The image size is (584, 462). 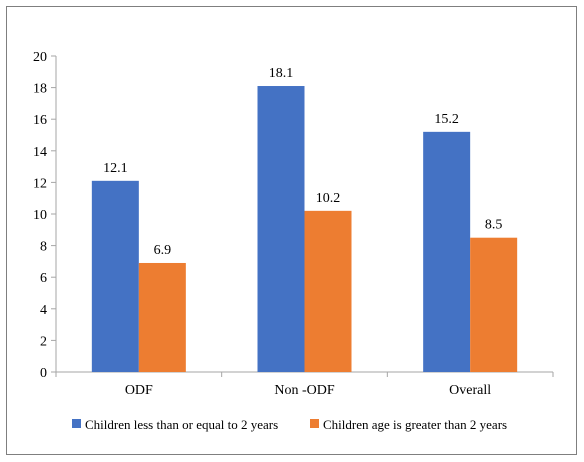 I want to click on legend-label: Children less than or equal to 2 years, so click(x=181, y=424).